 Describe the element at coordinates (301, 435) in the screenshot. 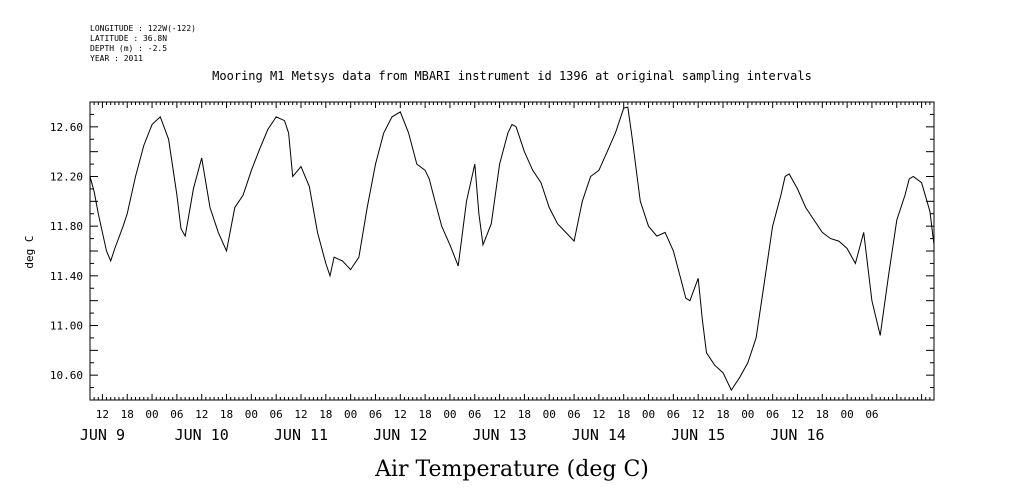

I see `x-day-label: JUN 11` at that location.